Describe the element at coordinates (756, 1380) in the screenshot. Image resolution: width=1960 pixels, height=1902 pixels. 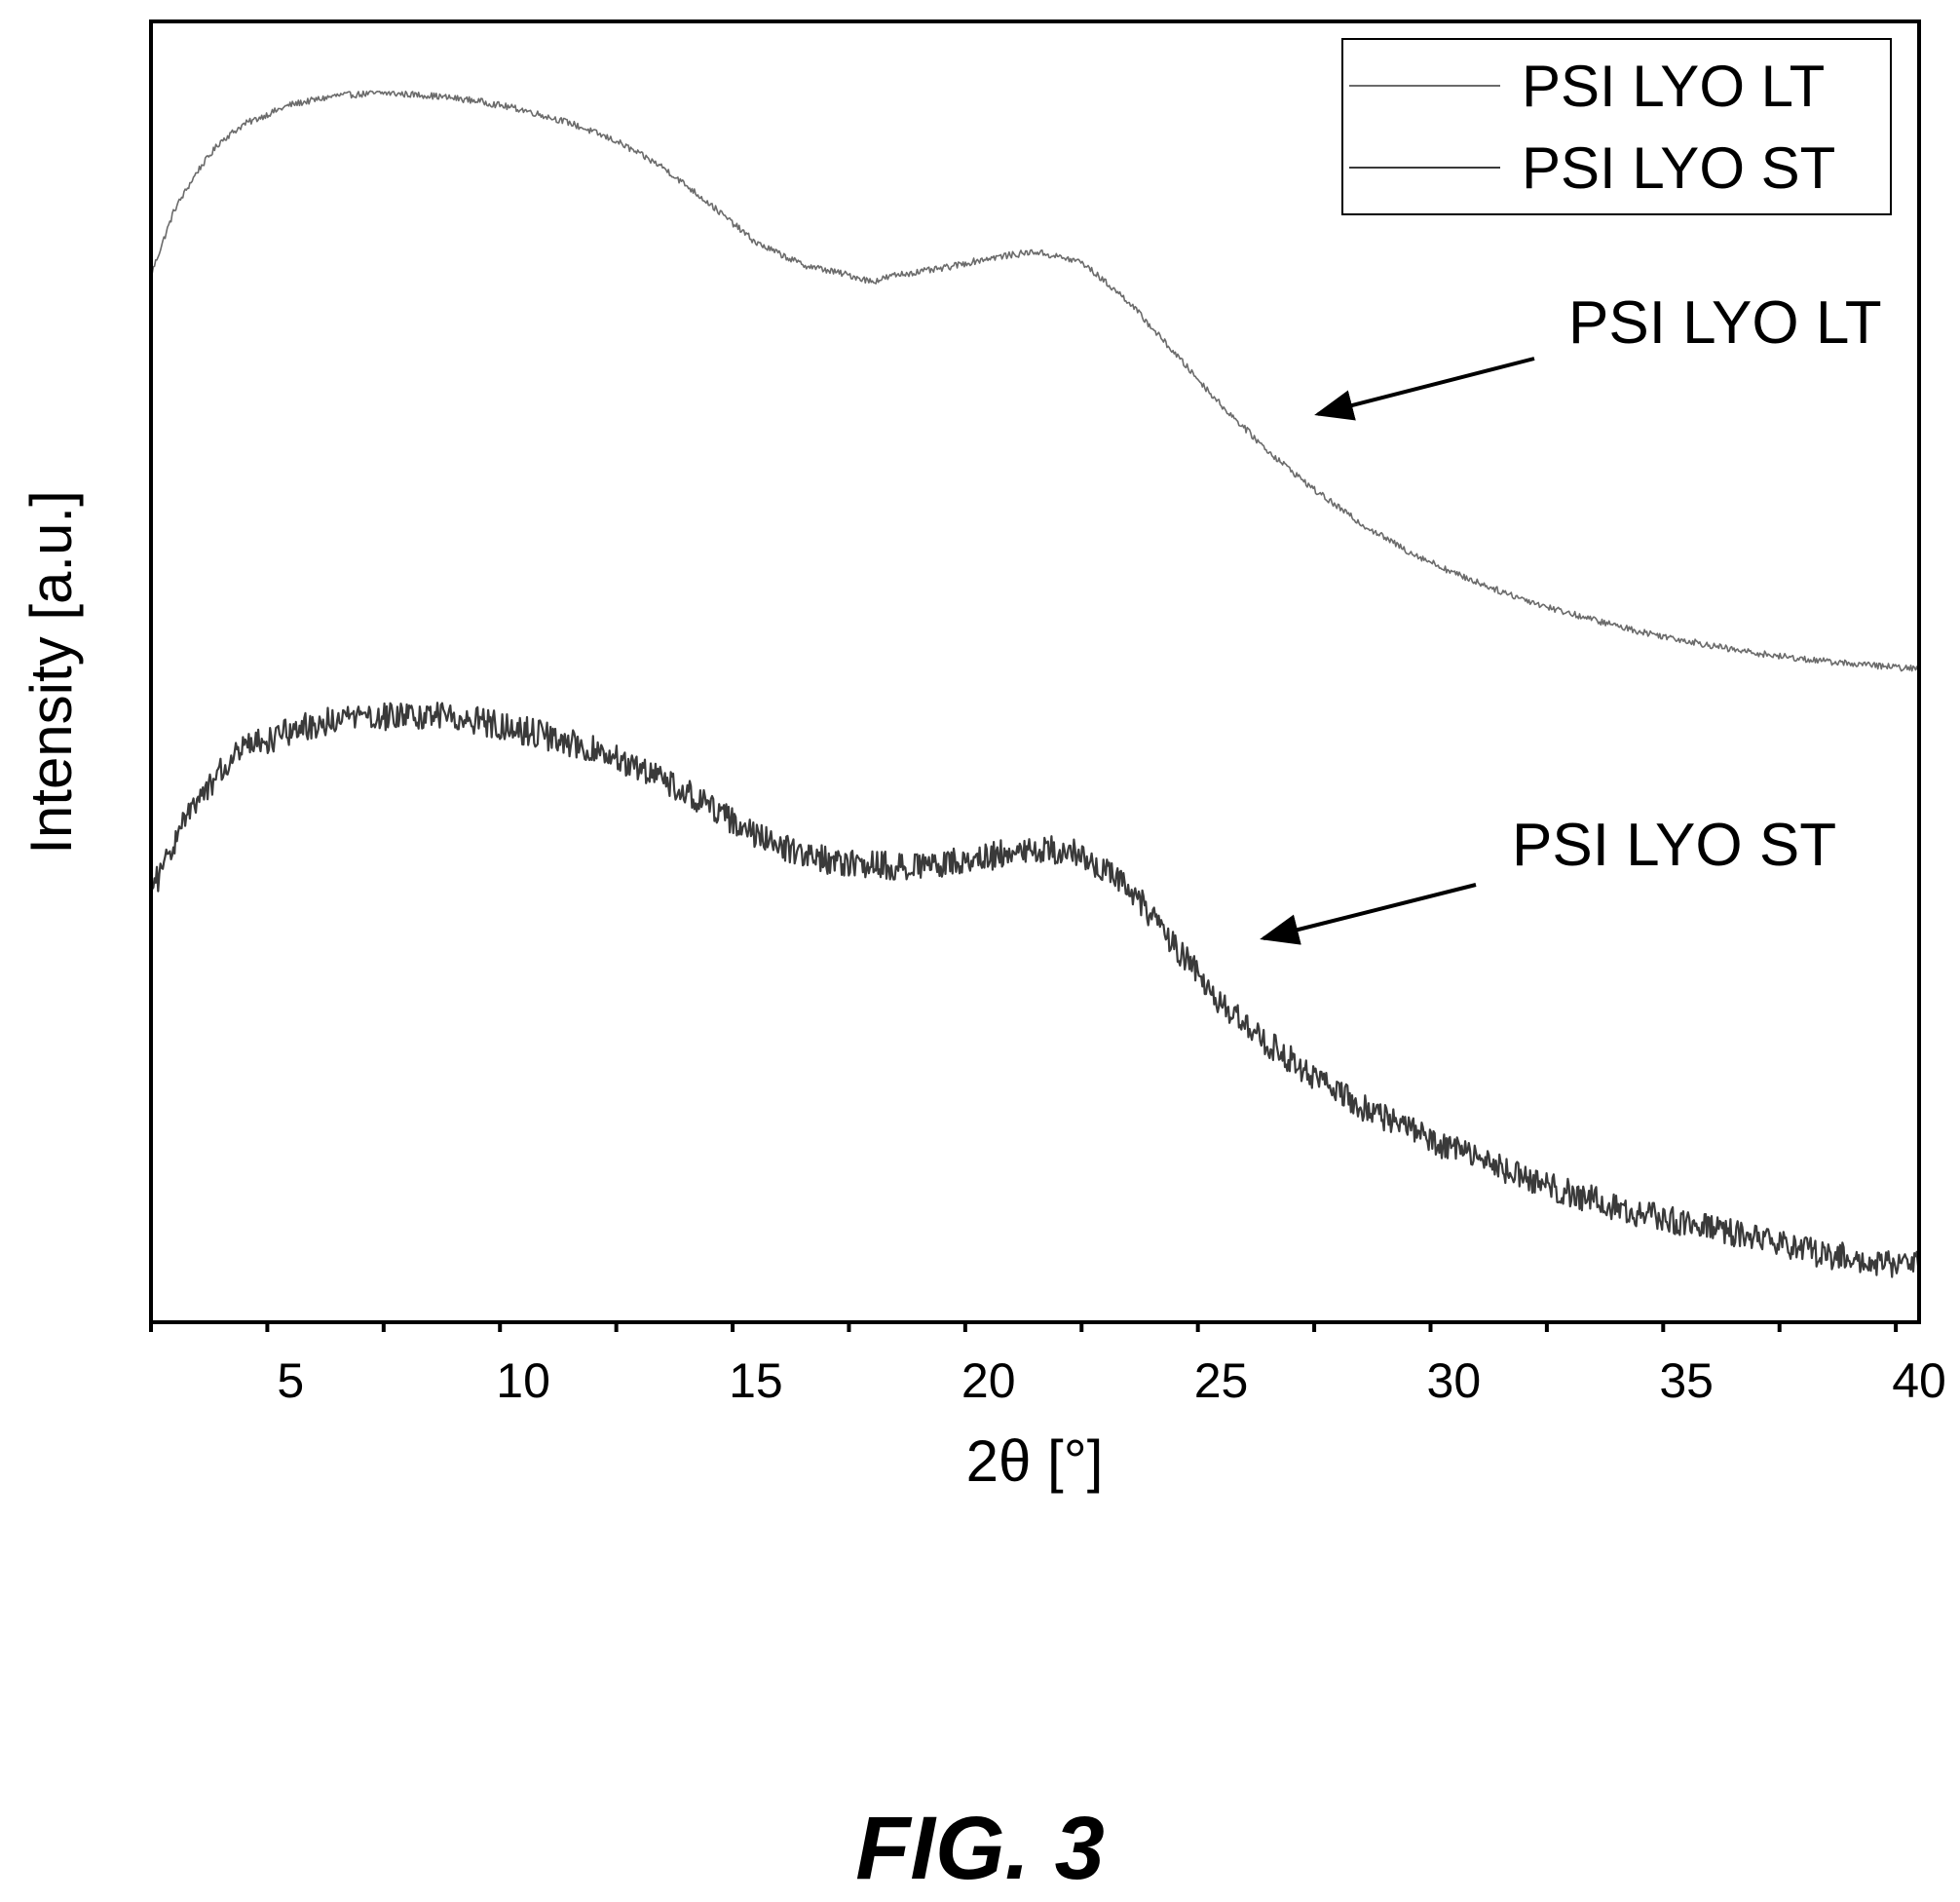
I see `x-tick-label: 15` at that location.